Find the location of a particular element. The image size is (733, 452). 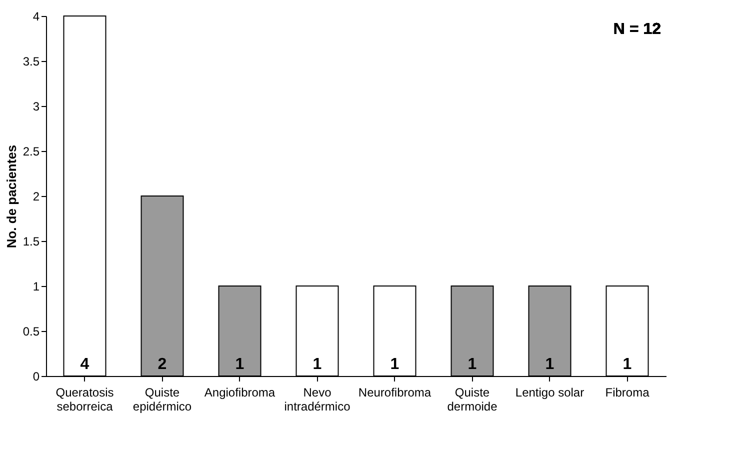

y-tick-label: 0 is located at coordinates (36, 377).